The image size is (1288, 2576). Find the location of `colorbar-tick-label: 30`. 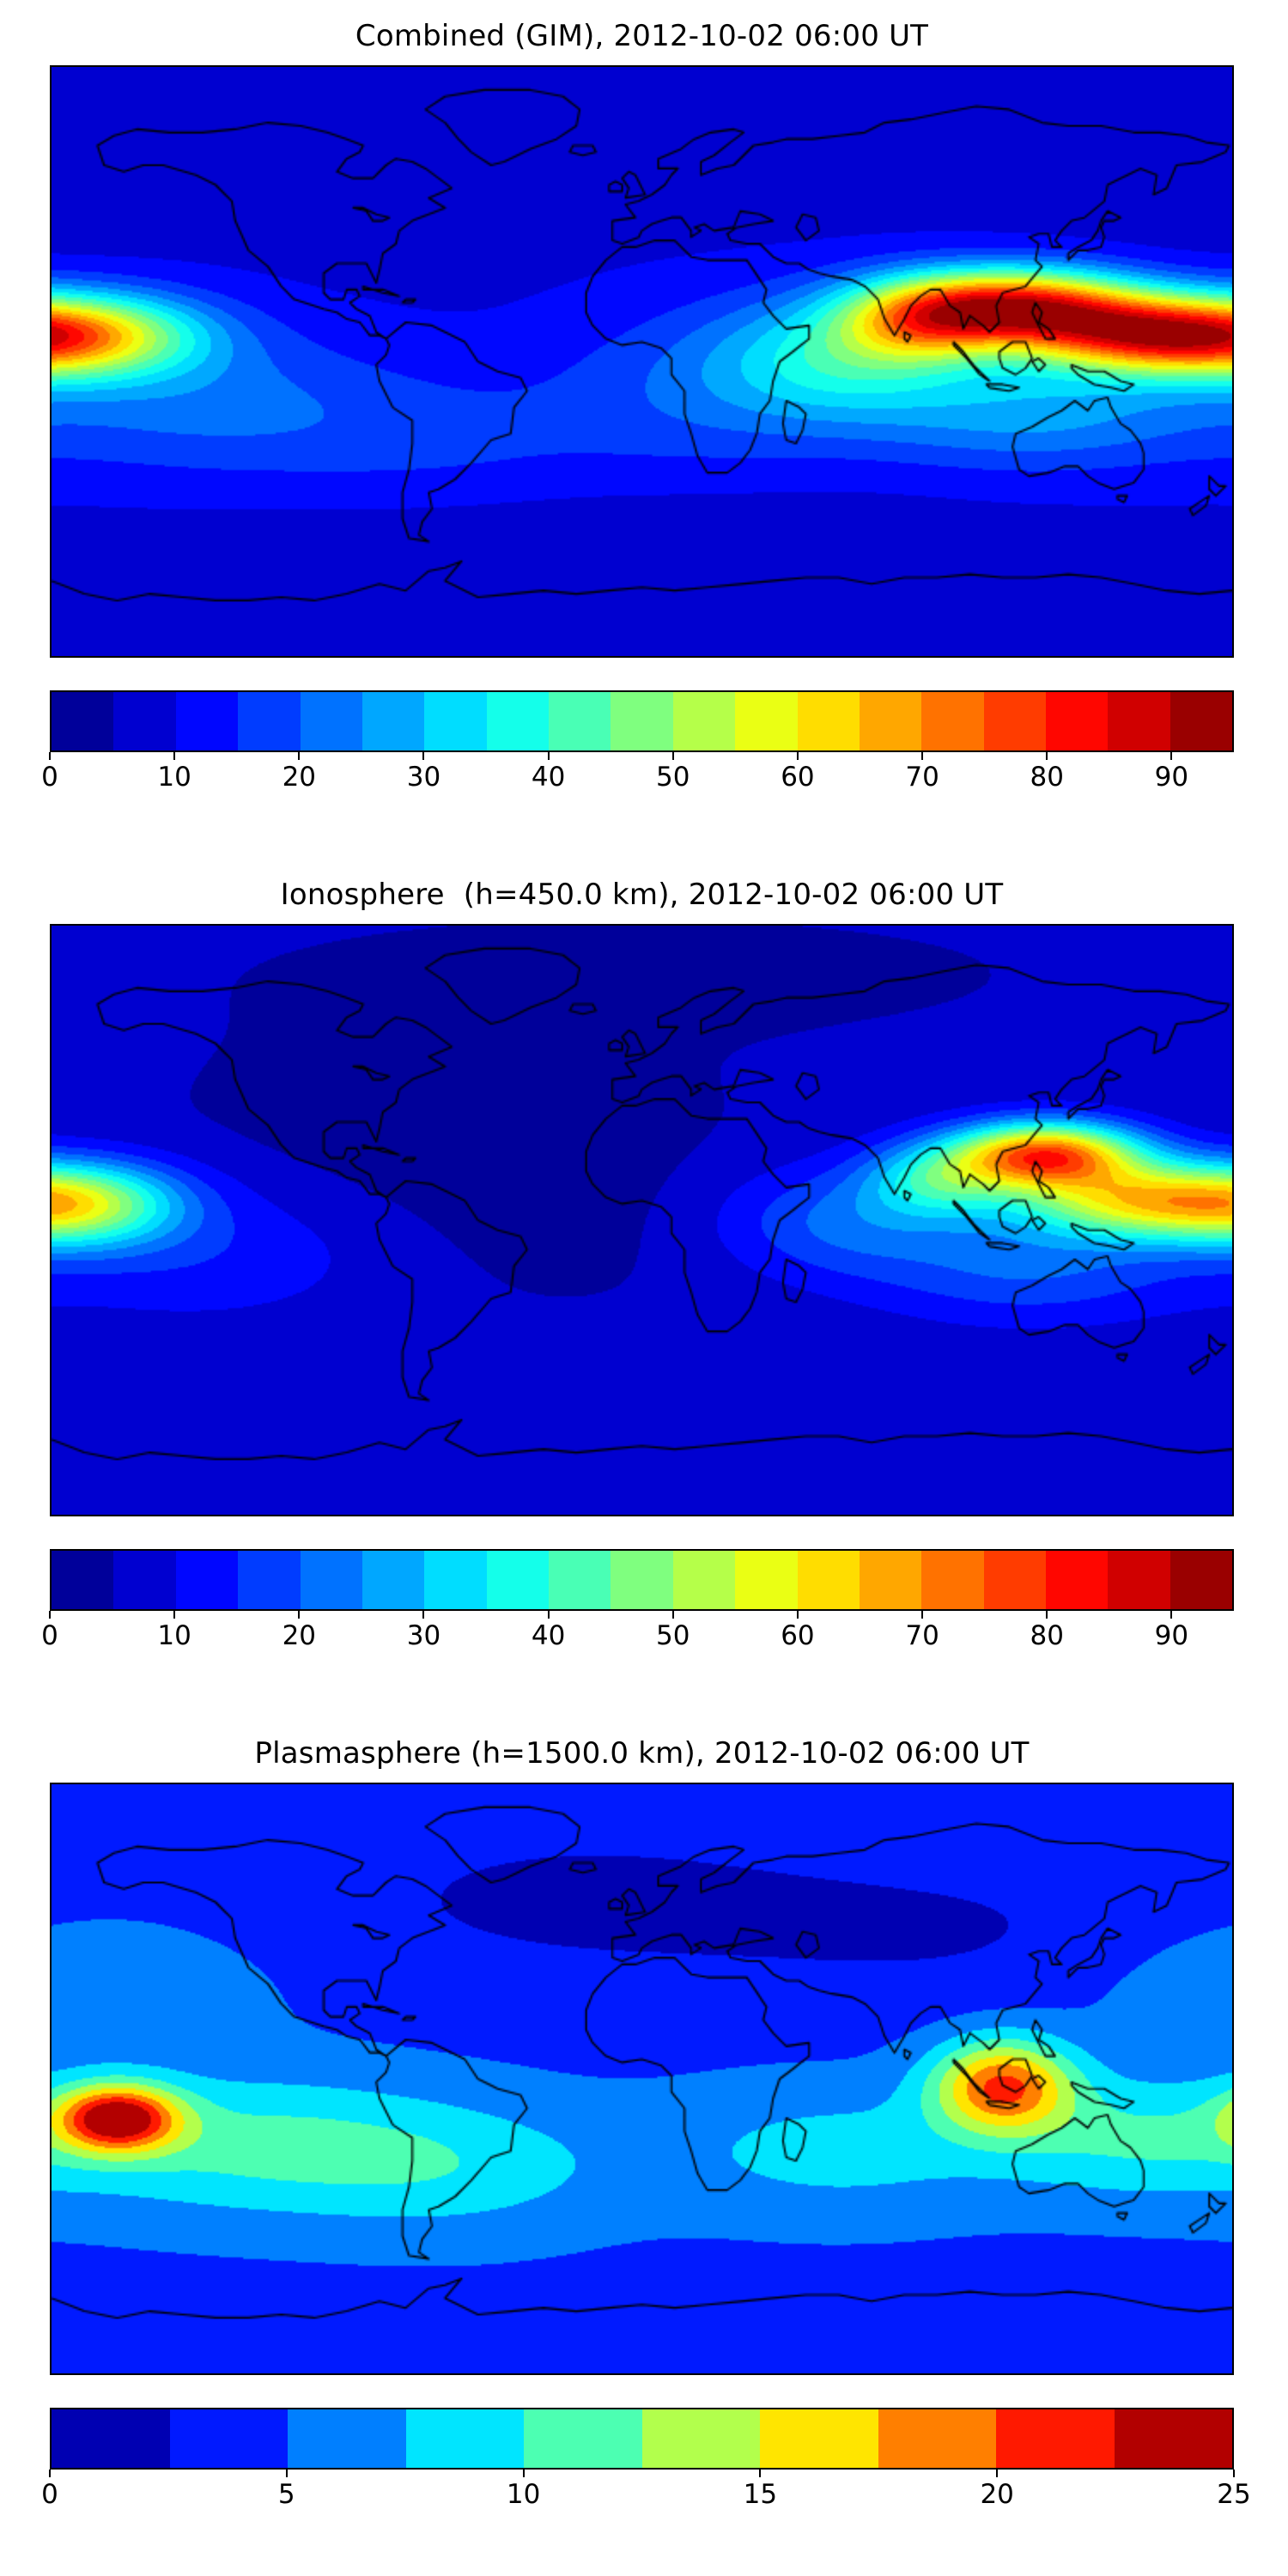

colorbar-tick-label: 30 is located at coordinates (423, 777).